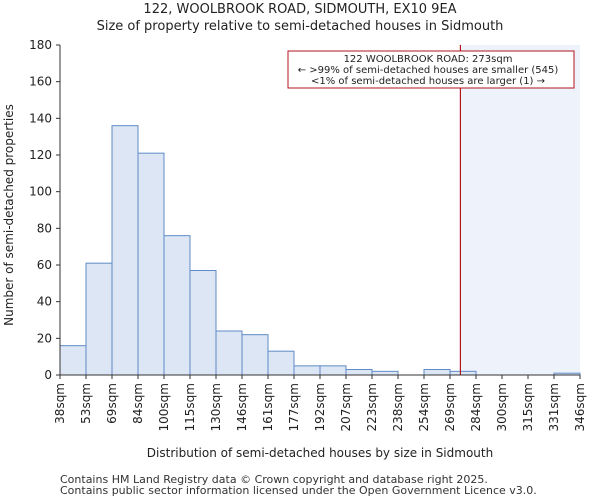  Describe the element at coordinates (9, 215) in the screenshot. I see `y-axis-label: Number of semi-detached properties` at that location.